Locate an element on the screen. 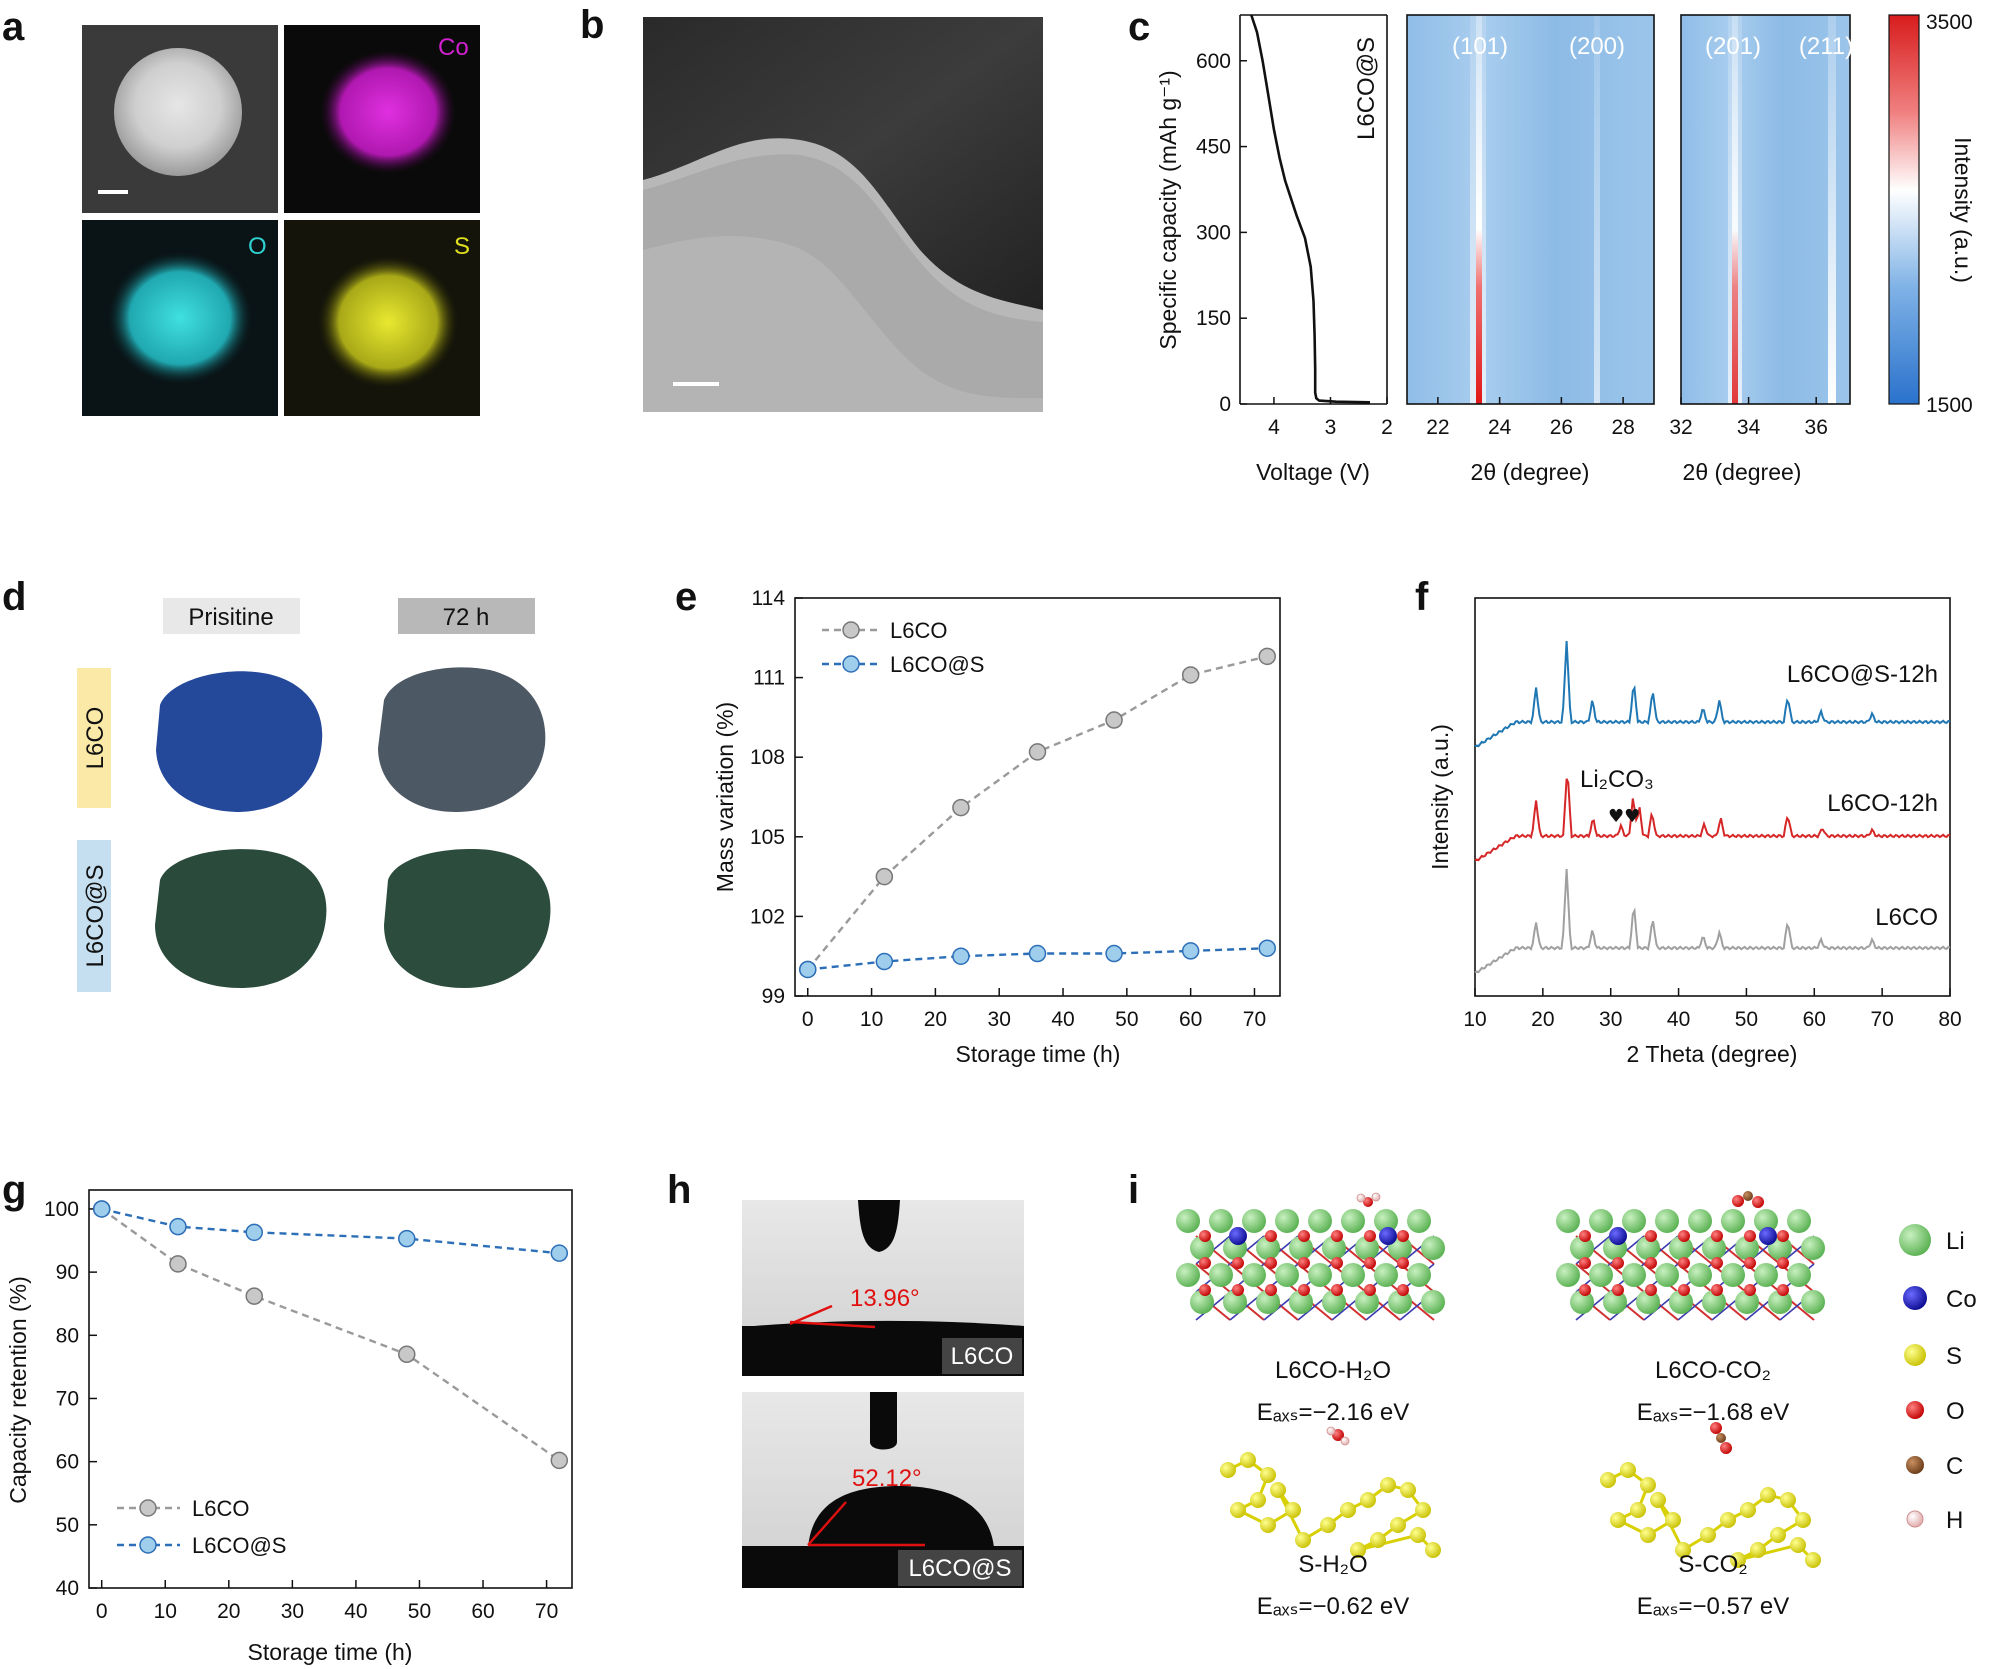  colorbar-max: 3500 is located at coordinates (1949, 22).